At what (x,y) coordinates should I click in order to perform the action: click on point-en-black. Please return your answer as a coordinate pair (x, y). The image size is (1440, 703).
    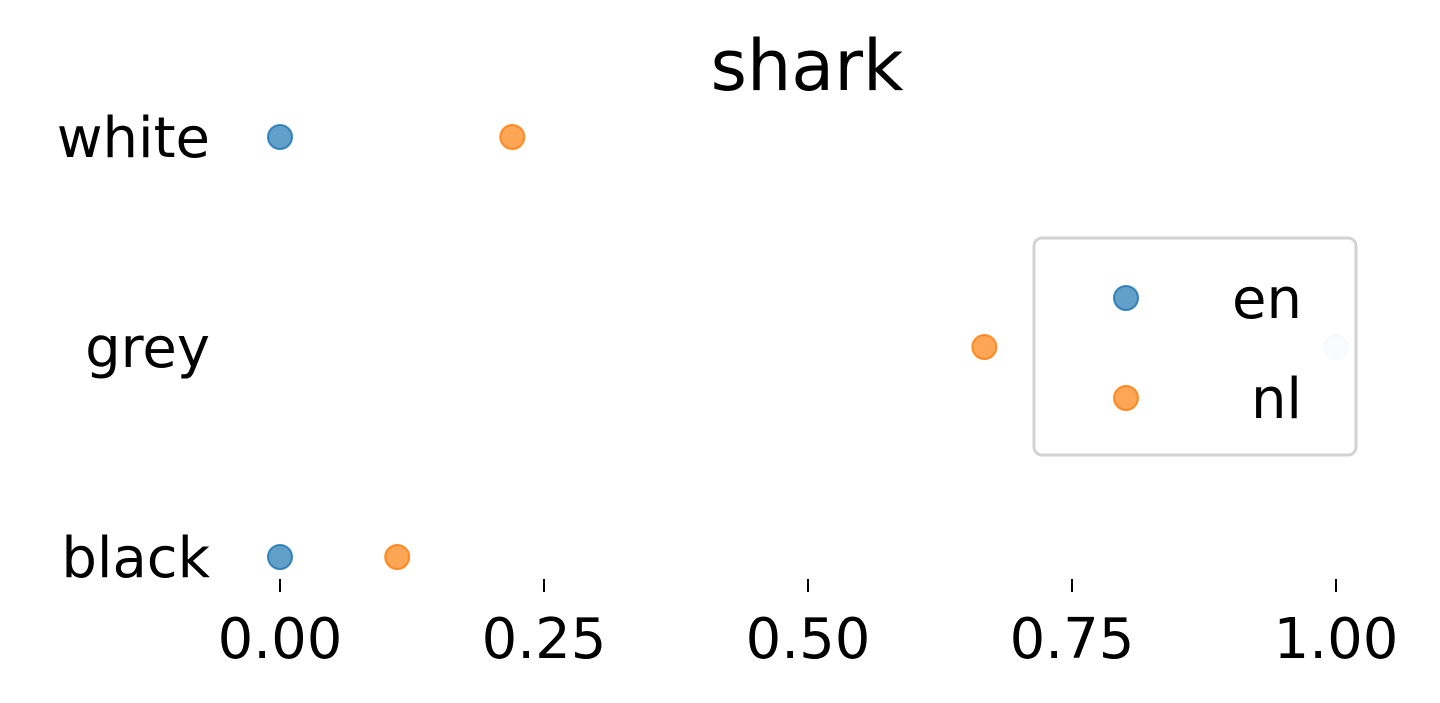
    Looking at the image, I should click on (280, 557).